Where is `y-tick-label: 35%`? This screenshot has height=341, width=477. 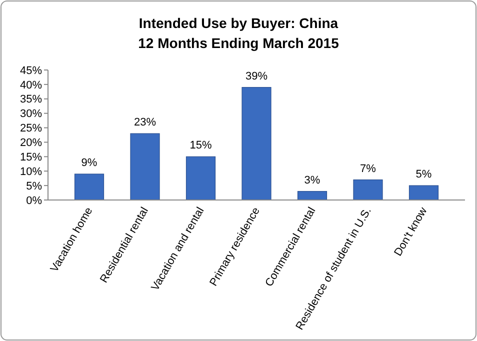 y-tick-label: 35% is located at coordinates (31, 100).